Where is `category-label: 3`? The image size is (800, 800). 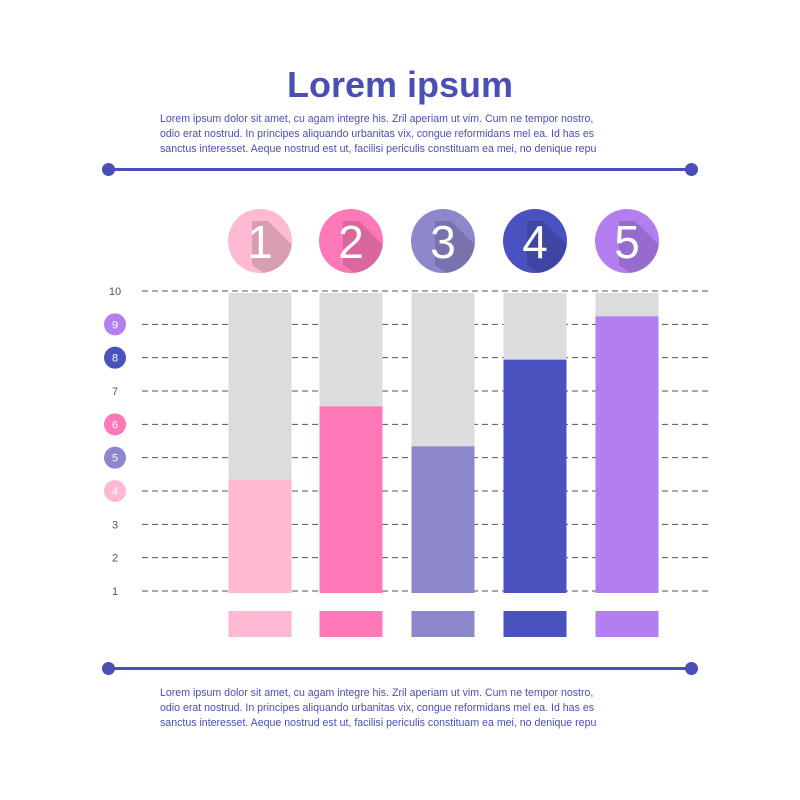 category-label: 3 is located at coordinates (443, 242).